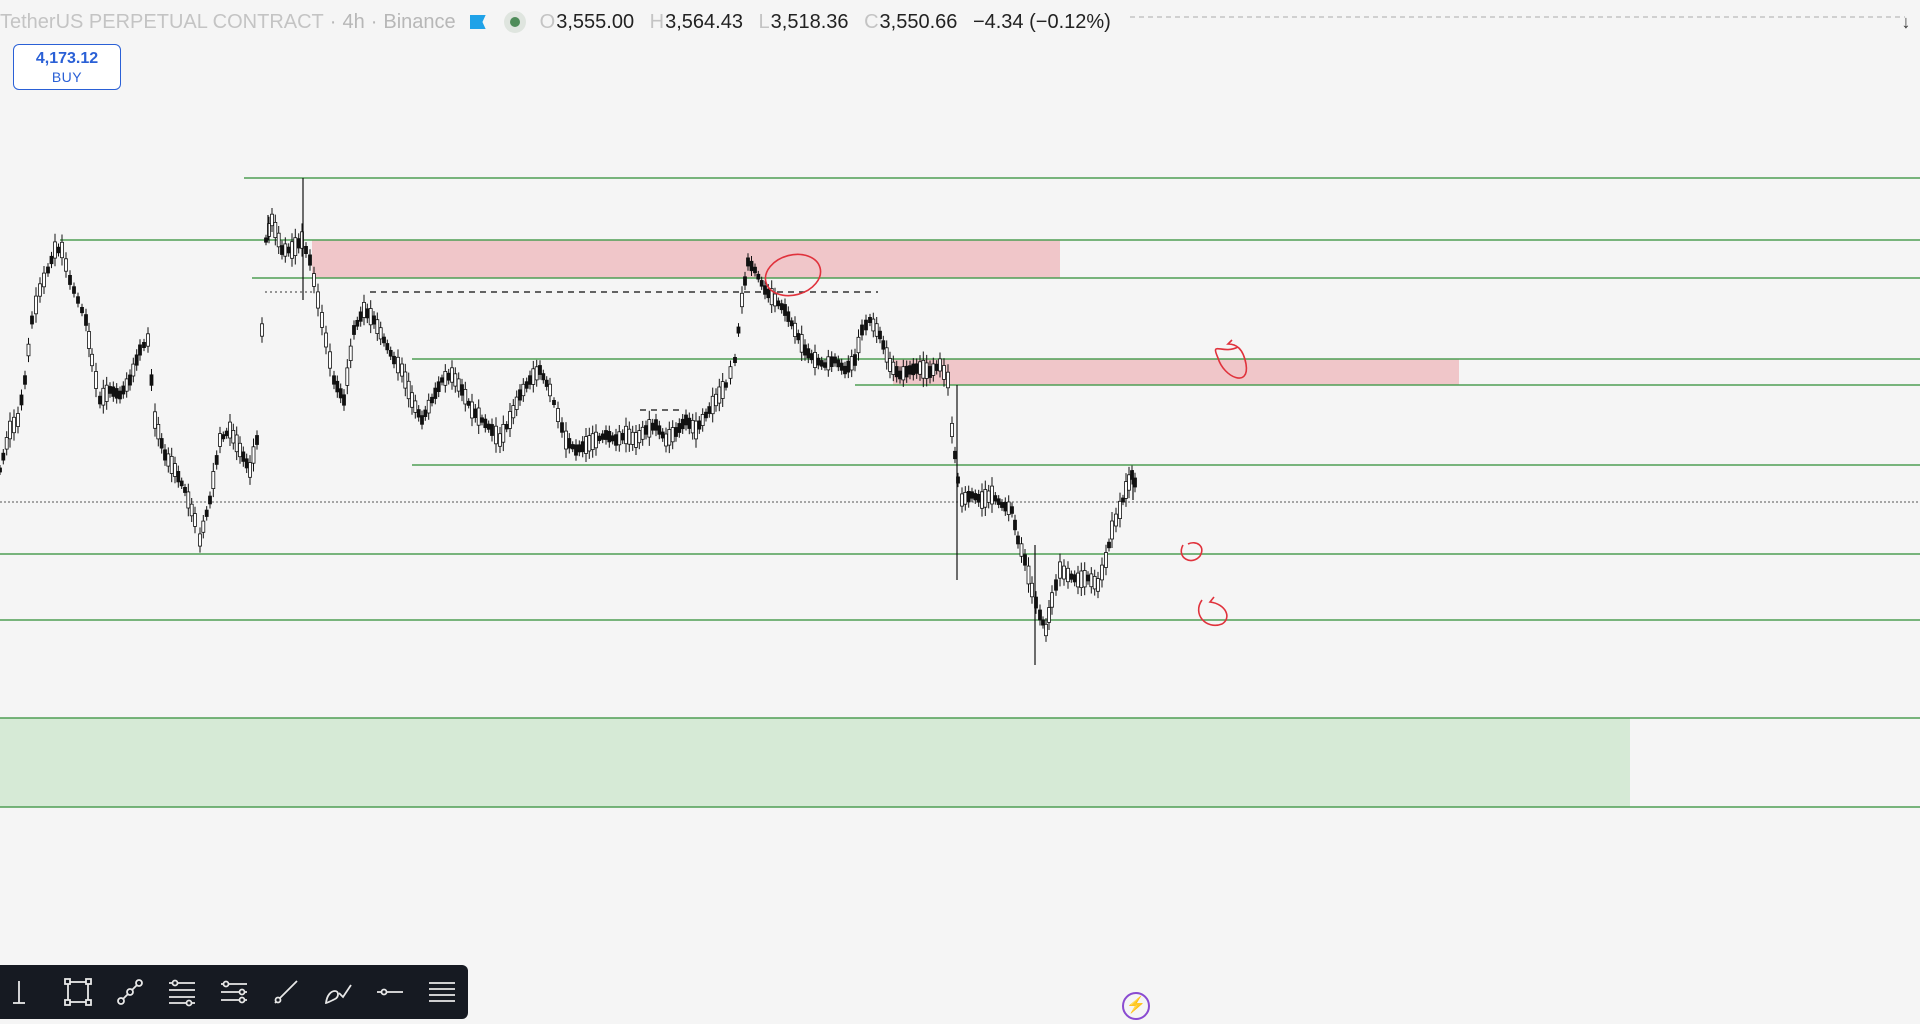 The width and height of the screenshot is (1920, 1024). I want to click on ray-tool, so click(286, 992).